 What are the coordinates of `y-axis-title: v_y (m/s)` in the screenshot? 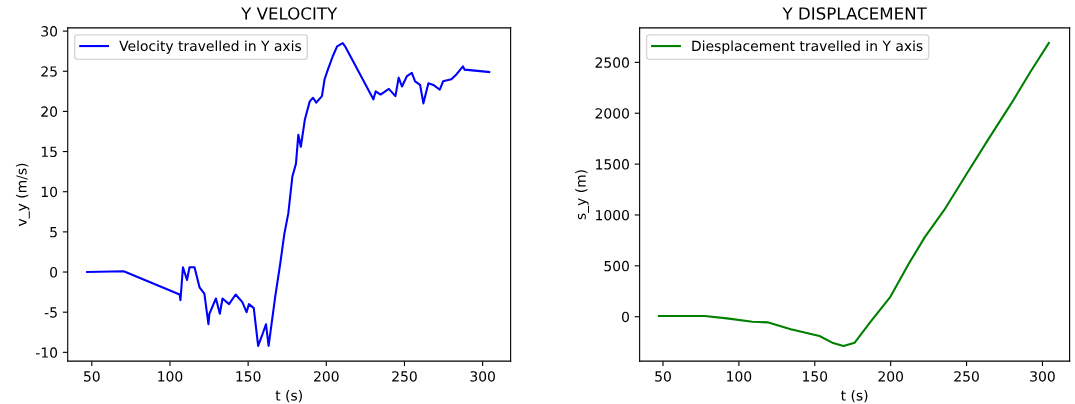 It's located at (22, 195).